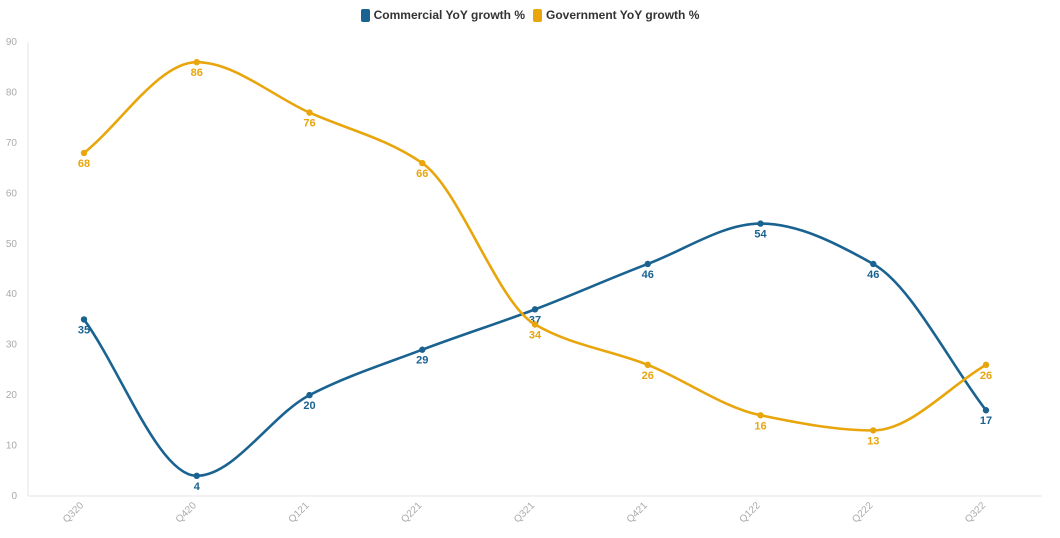 The width and height of the screenshot is (1060, 538). What do you see at coordinates (12, 143) in the screenshot?
I see `y-tick-label: 70` at bounding box center [12, 143].